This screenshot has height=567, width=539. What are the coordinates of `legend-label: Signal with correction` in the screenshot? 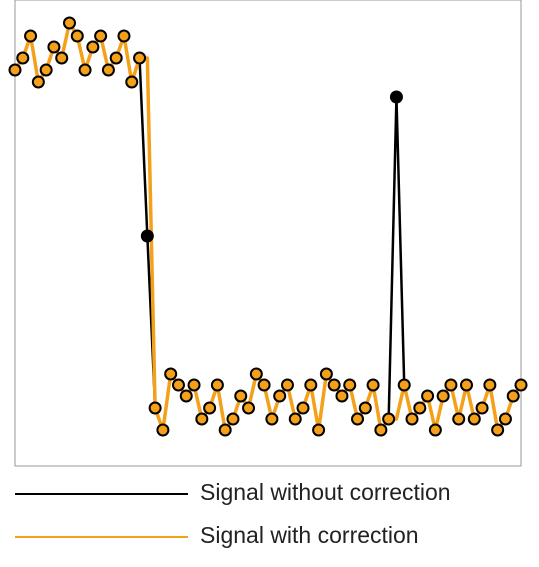 It's located at (309, 535).